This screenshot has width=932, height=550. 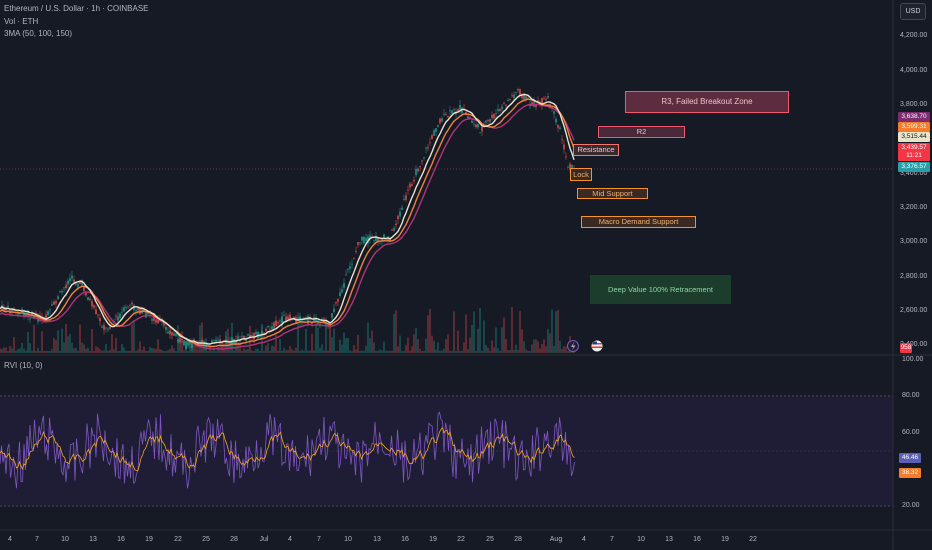 I want to click on zone-macro-demand-support: Macro Demand Support, so click(x=638, y=222).